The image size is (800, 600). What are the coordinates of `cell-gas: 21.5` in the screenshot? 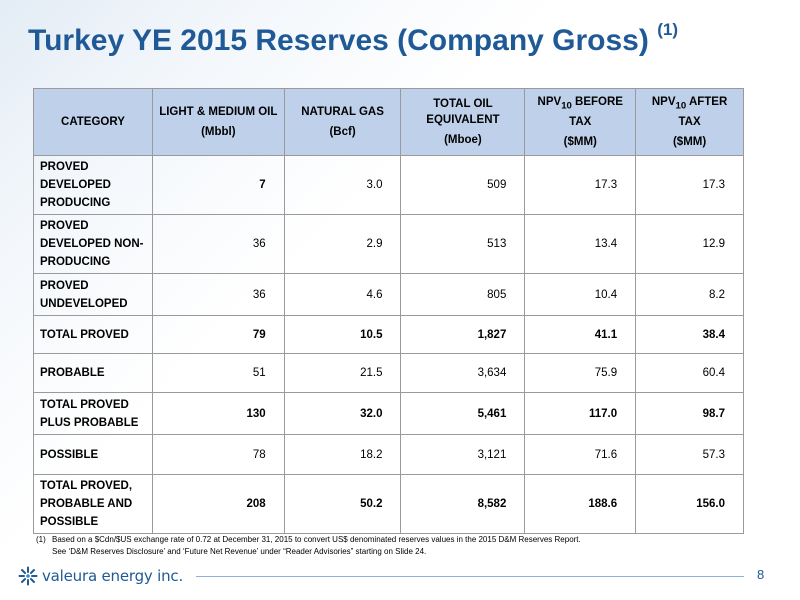 It's located at (342, 373).